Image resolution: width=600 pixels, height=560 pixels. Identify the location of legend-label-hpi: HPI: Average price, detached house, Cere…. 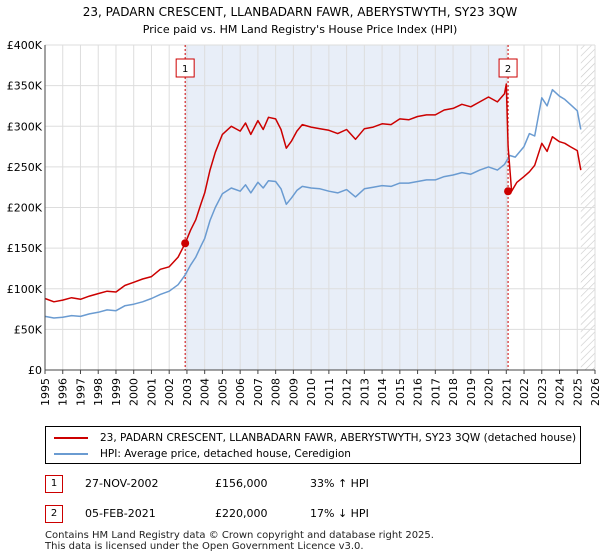
(225, 454).